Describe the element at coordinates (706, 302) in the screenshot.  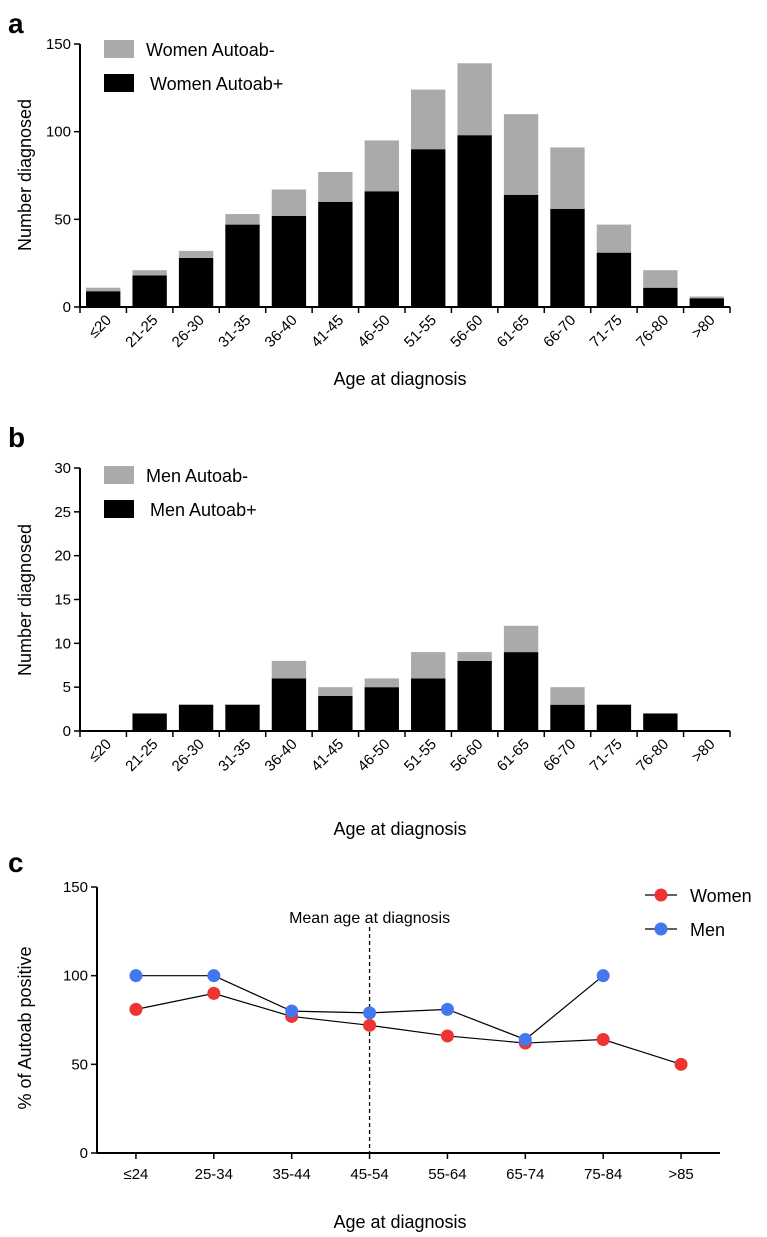
I see `bar-women-autoab-gt80` at that location.